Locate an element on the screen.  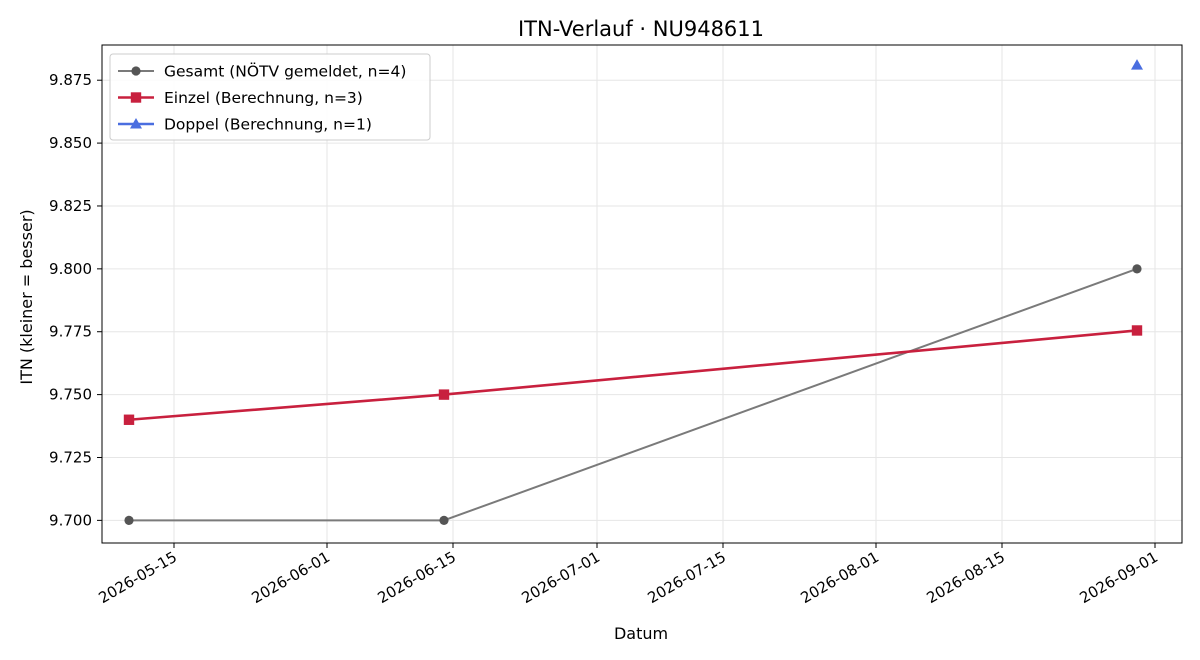
x-tick-label: 2026-08-15 is located at coordinates (965, 577).